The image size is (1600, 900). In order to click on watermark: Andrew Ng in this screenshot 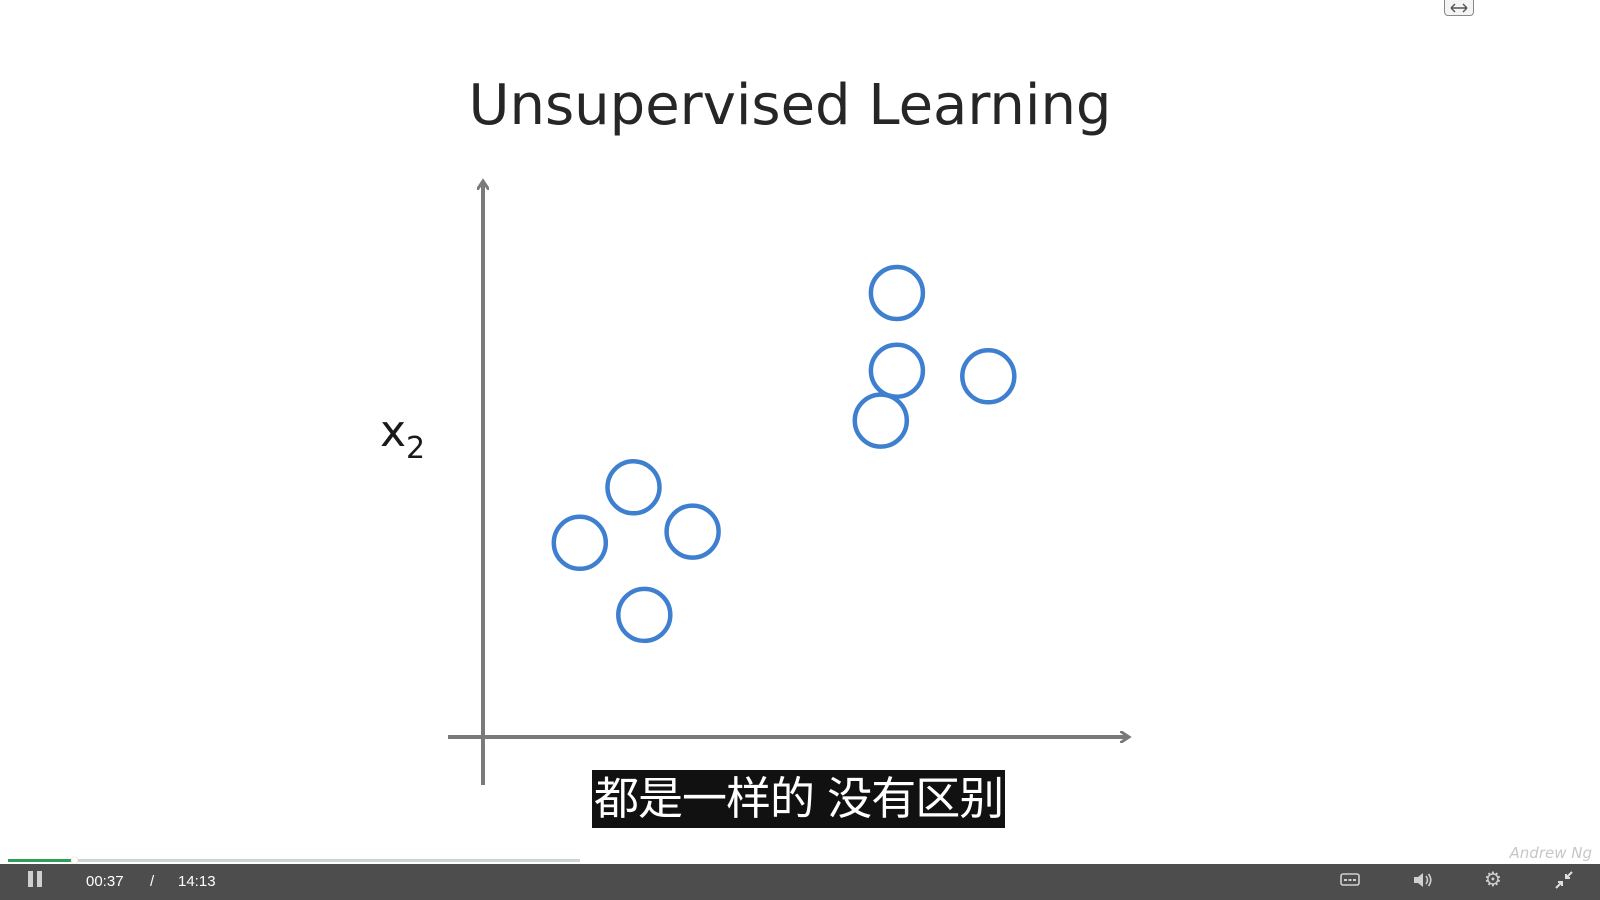, I will do `click(1550, 853)`.